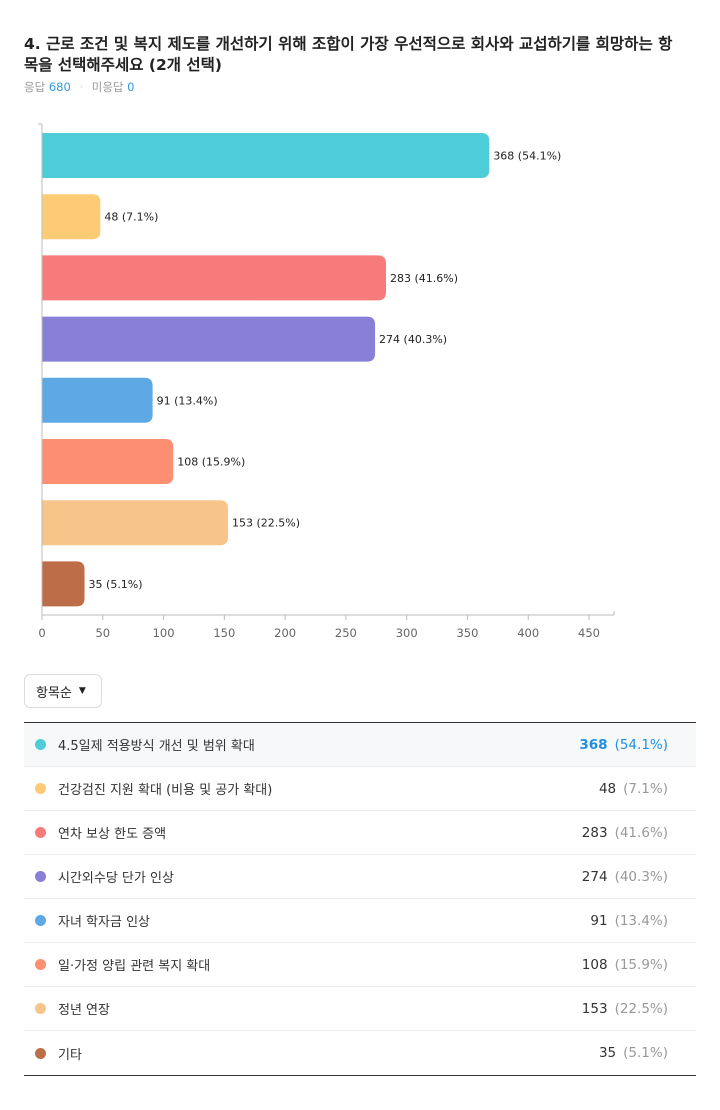  I want to click on x-tick-label-300: 300, so click(407, 633).